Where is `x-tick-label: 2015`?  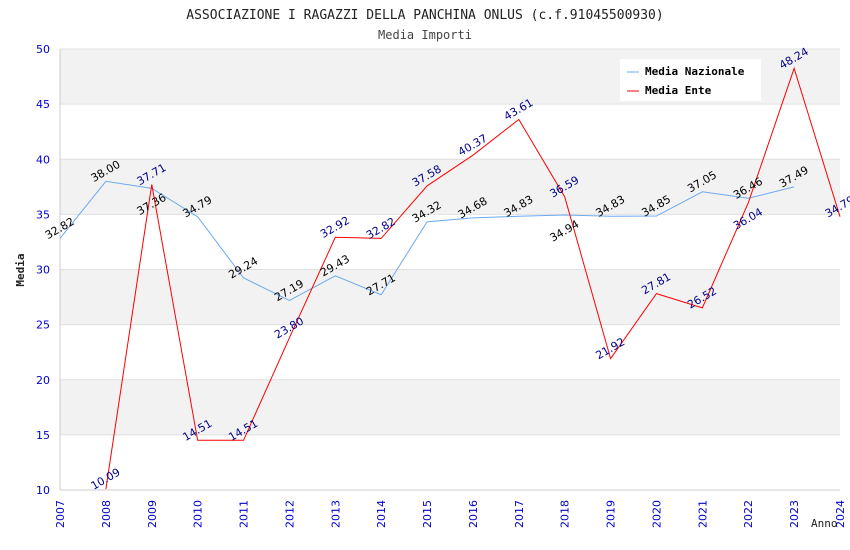
x-tick-label: 2015 is located at coordinates (427, 514).